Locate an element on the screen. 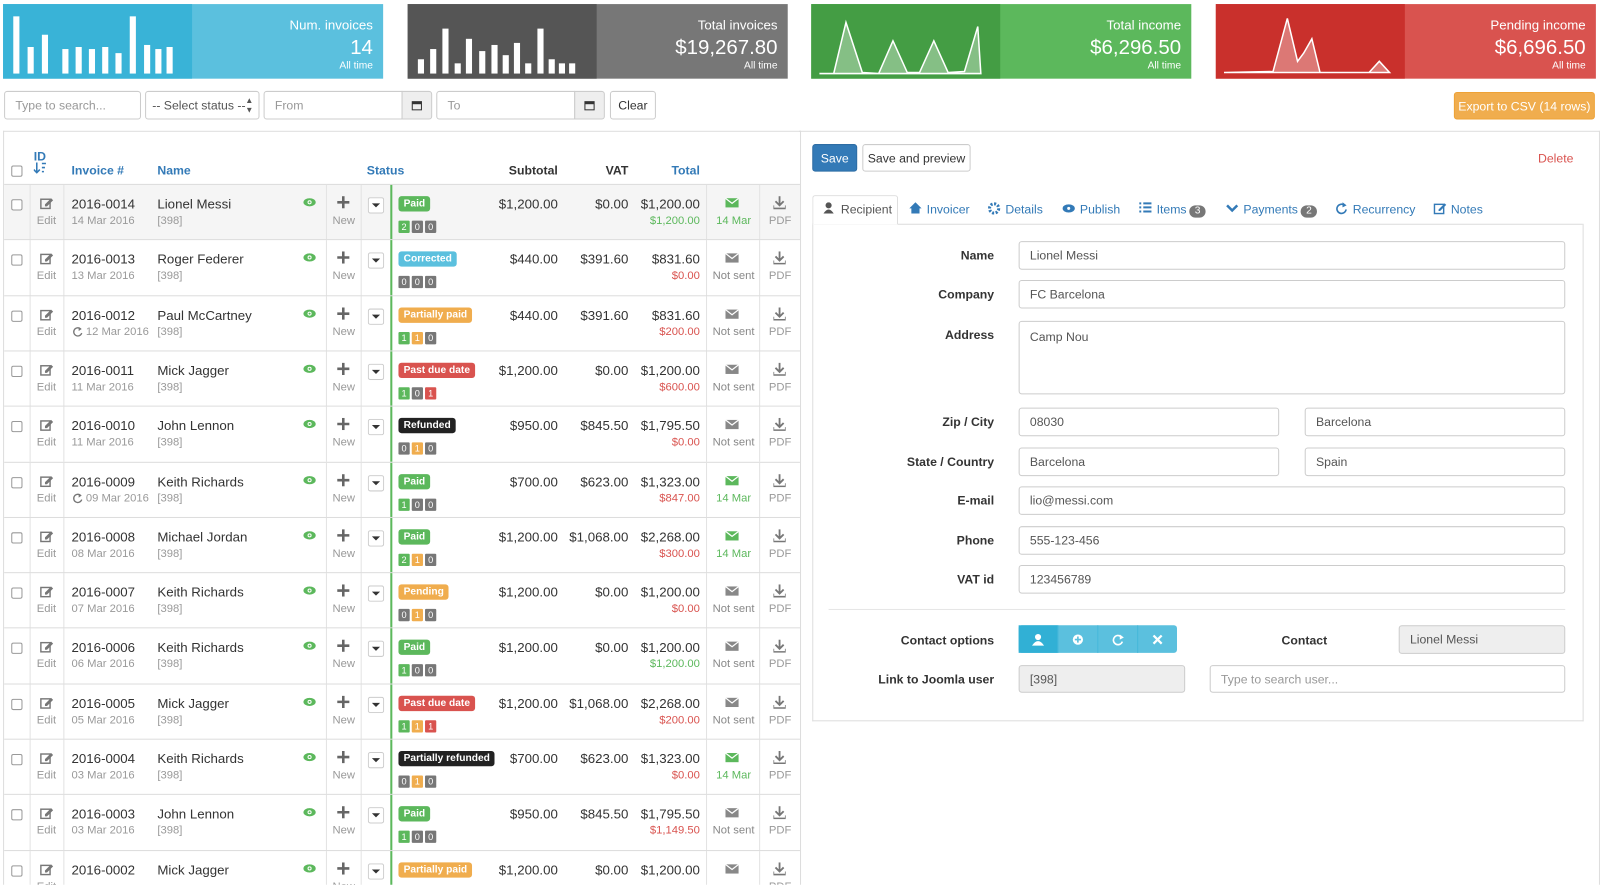 Image resolution: width=1600 pixels, height=885 pixels. text-input: FC Barcelona is located at coordinates (1292, 294).